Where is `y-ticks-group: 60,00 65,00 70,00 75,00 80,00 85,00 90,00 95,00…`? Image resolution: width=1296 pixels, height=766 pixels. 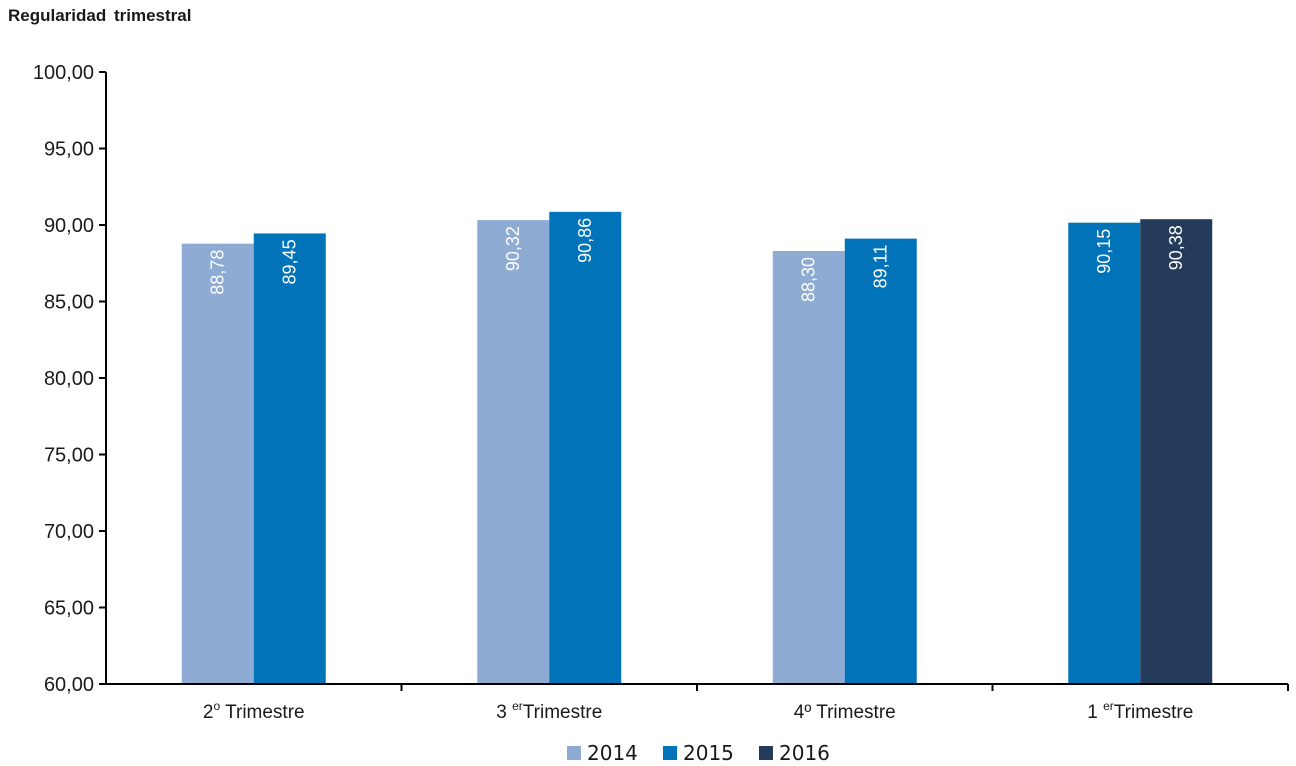 y-ticks-group: 60,00 65,00 70,00 75,00 80,00 85,00 90,00 95,00… is located at coordinates (69, 379).